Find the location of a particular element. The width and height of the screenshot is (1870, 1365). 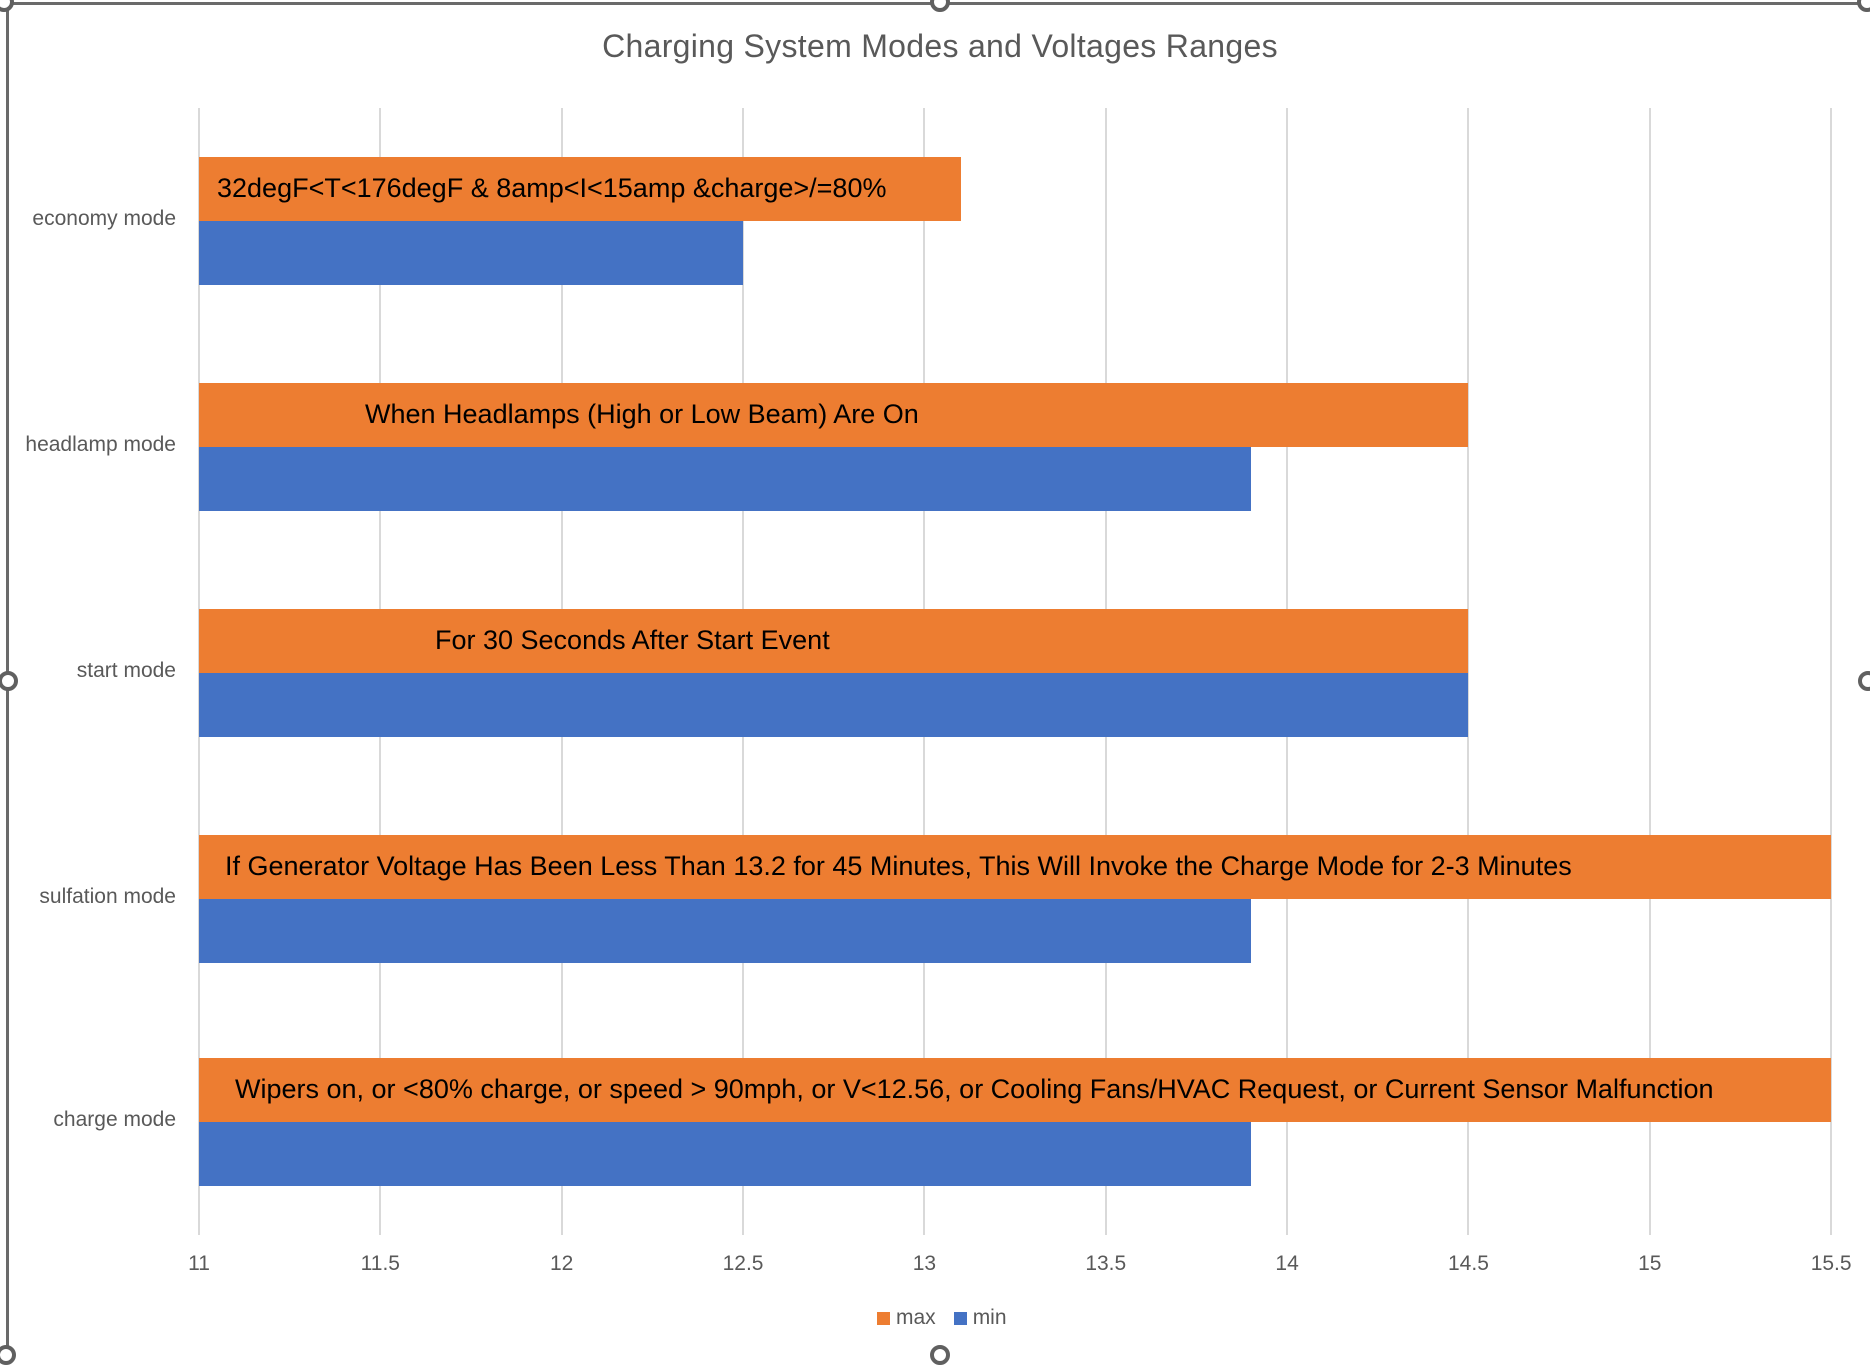

y-axis-category-label: start mode is located at coordinates (126, 670).